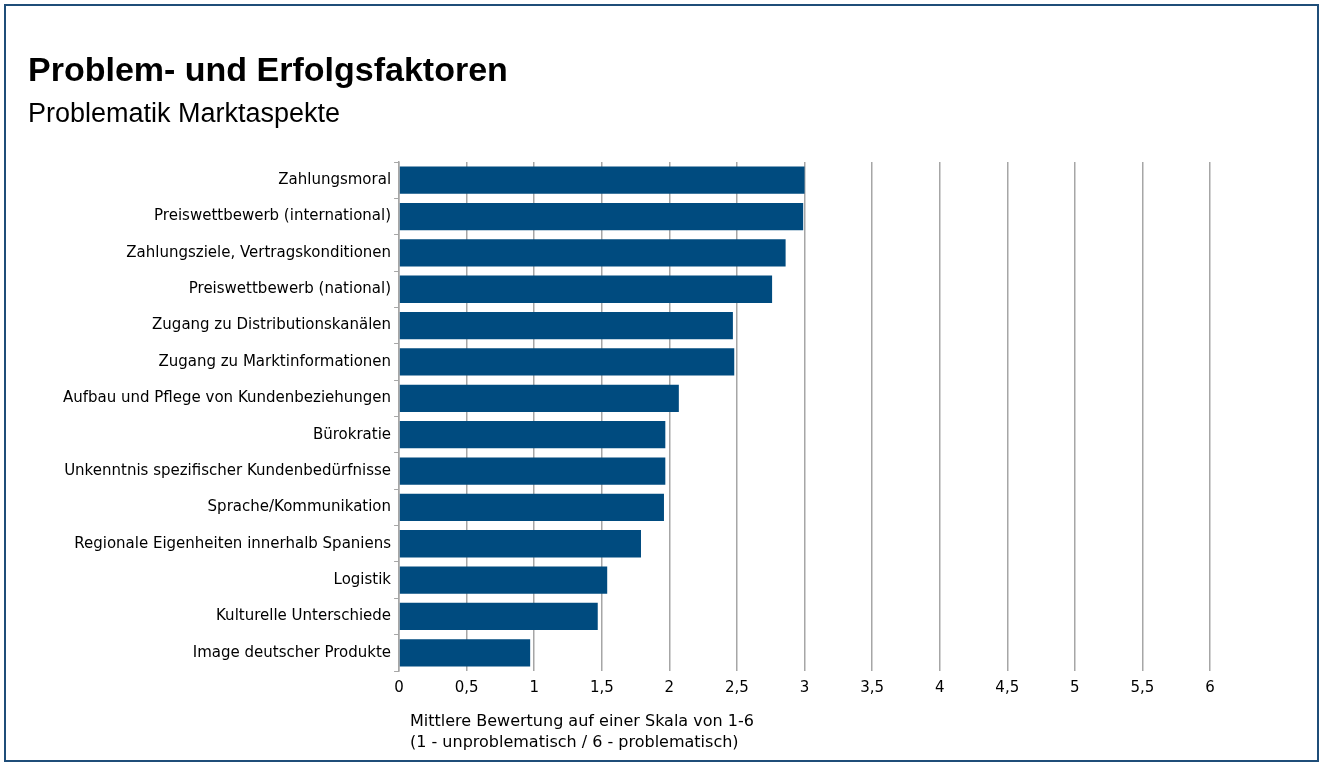 This screenshot has height=770, width=1327. I want to click on y-tick-label: Logistik, so click(362, 579).